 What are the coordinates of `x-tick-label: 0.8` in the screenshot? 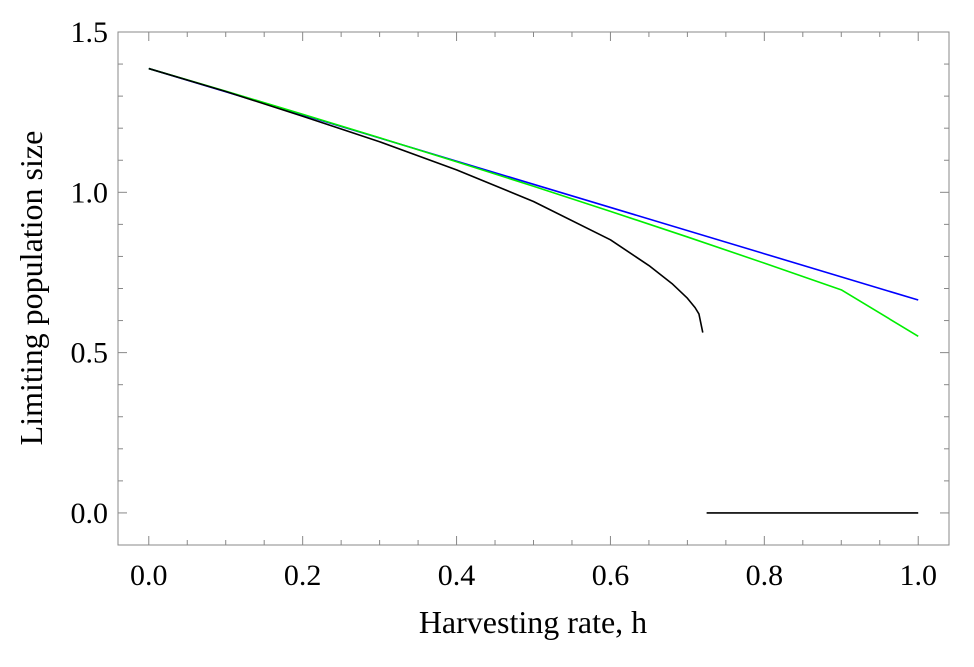 It's located at (765, 575).